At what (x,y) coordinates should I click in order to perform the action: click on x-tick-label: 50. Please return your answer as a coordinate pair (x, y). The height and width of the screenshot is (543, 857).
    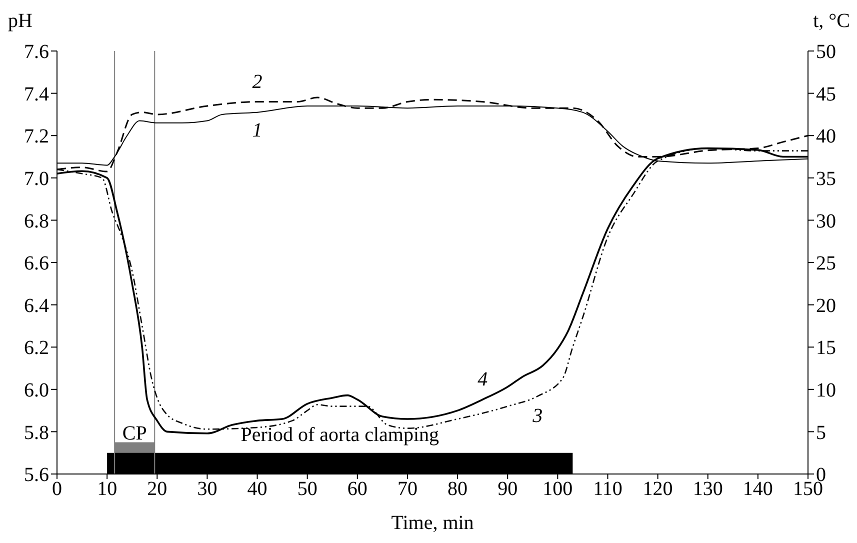
    Looking at the image, I should click on (307, 489).